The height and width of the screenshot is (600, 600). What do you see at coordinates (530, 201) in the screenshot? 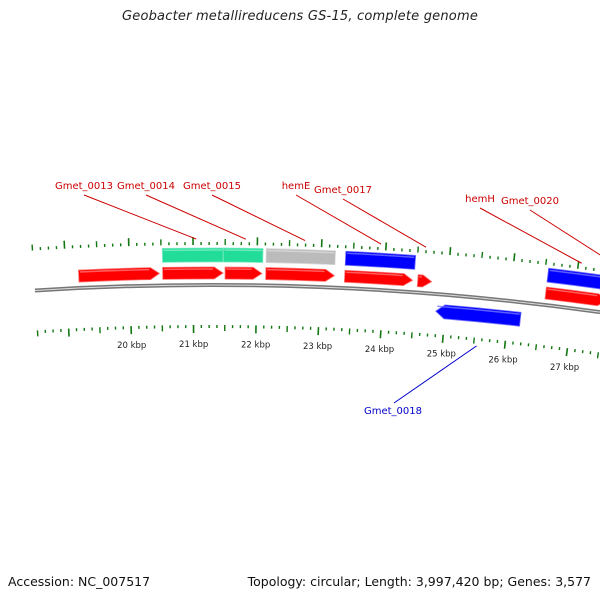
I see `gene-label: Gmet_0020` at bounding box center [530, 201].